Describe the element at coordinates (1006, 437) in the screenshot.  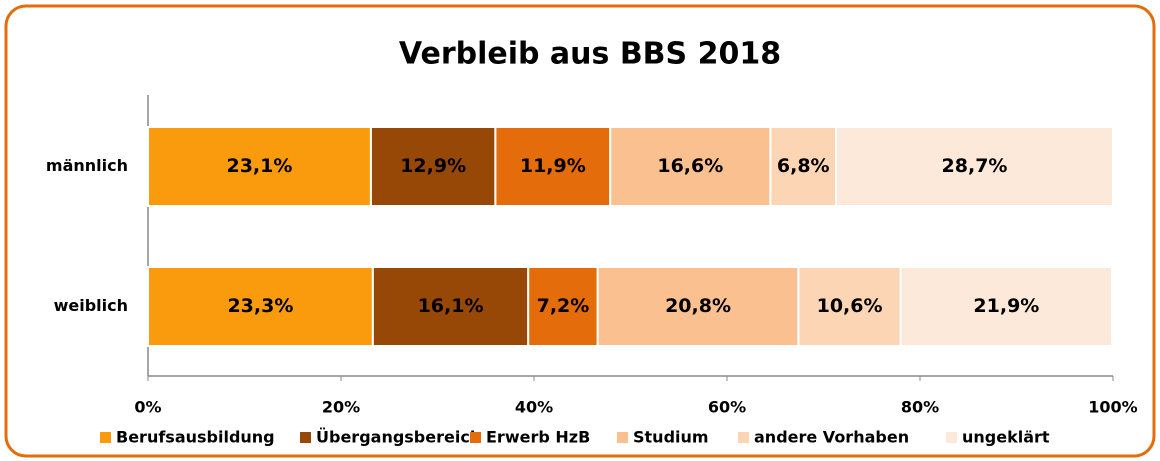
I see `legend-label: ungeklärt` at that location.